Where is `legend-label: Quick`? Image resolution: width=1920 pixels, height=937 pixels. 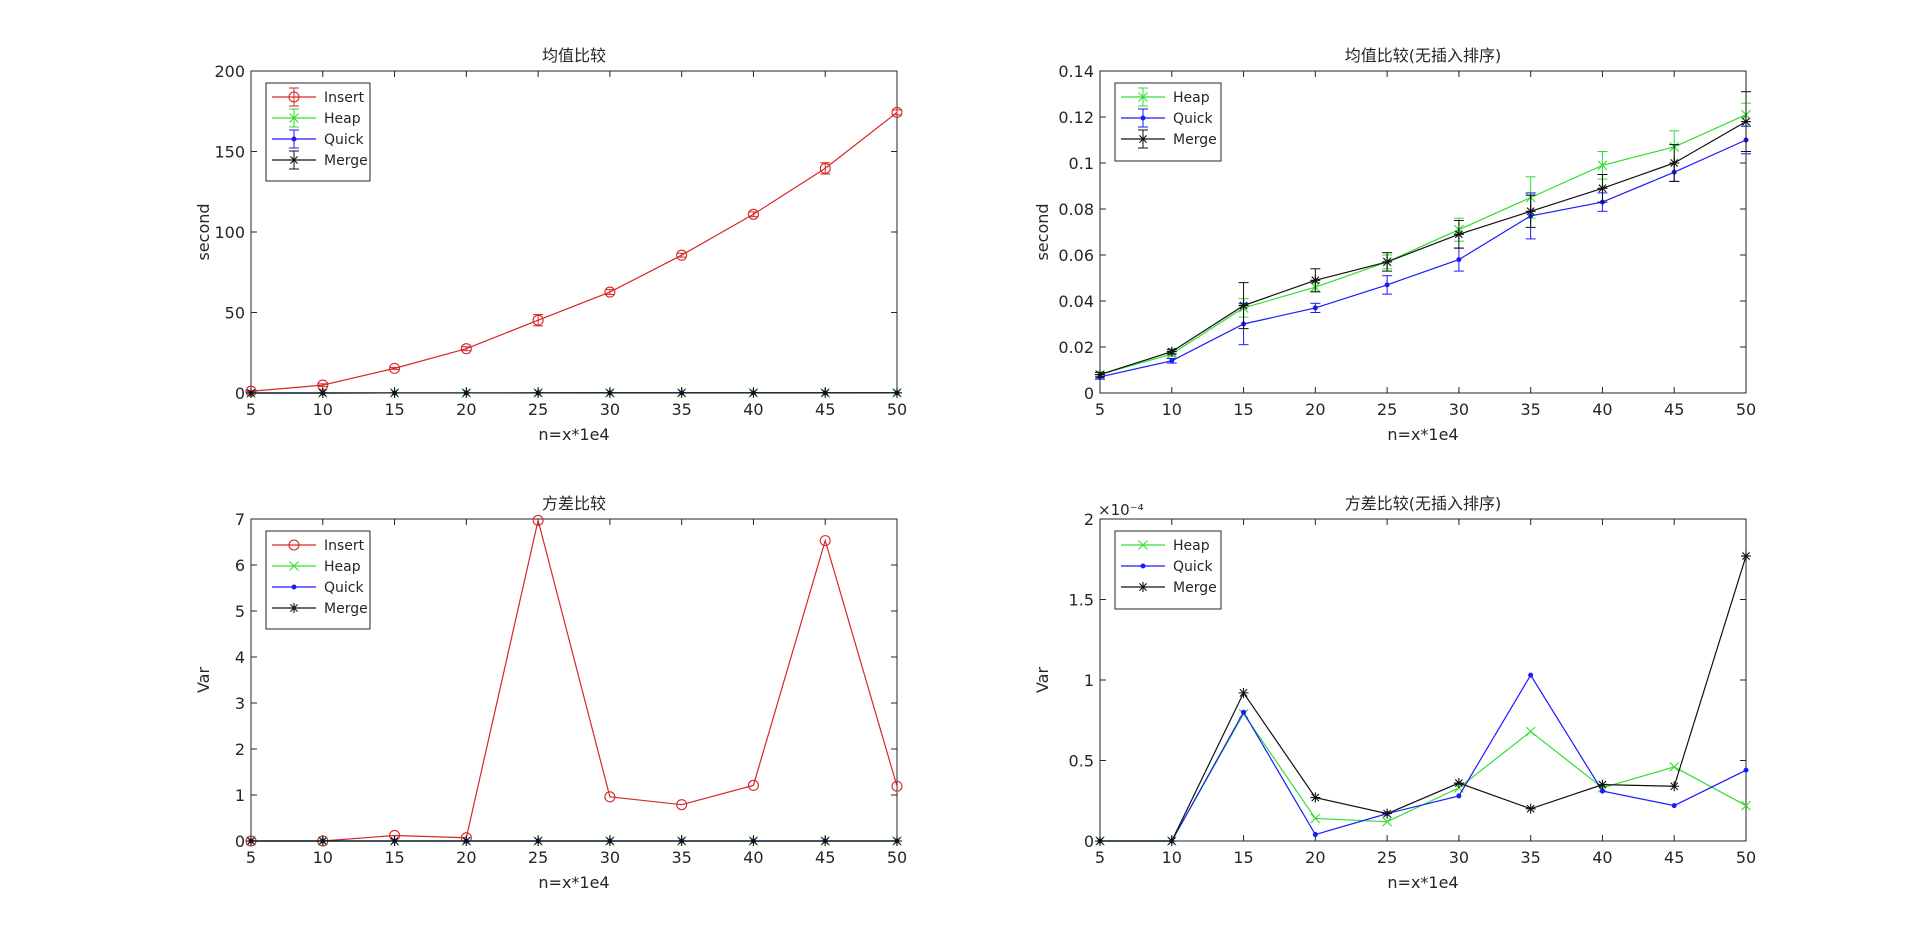 legend-label: Quick is located at coordinates (1193, 567).